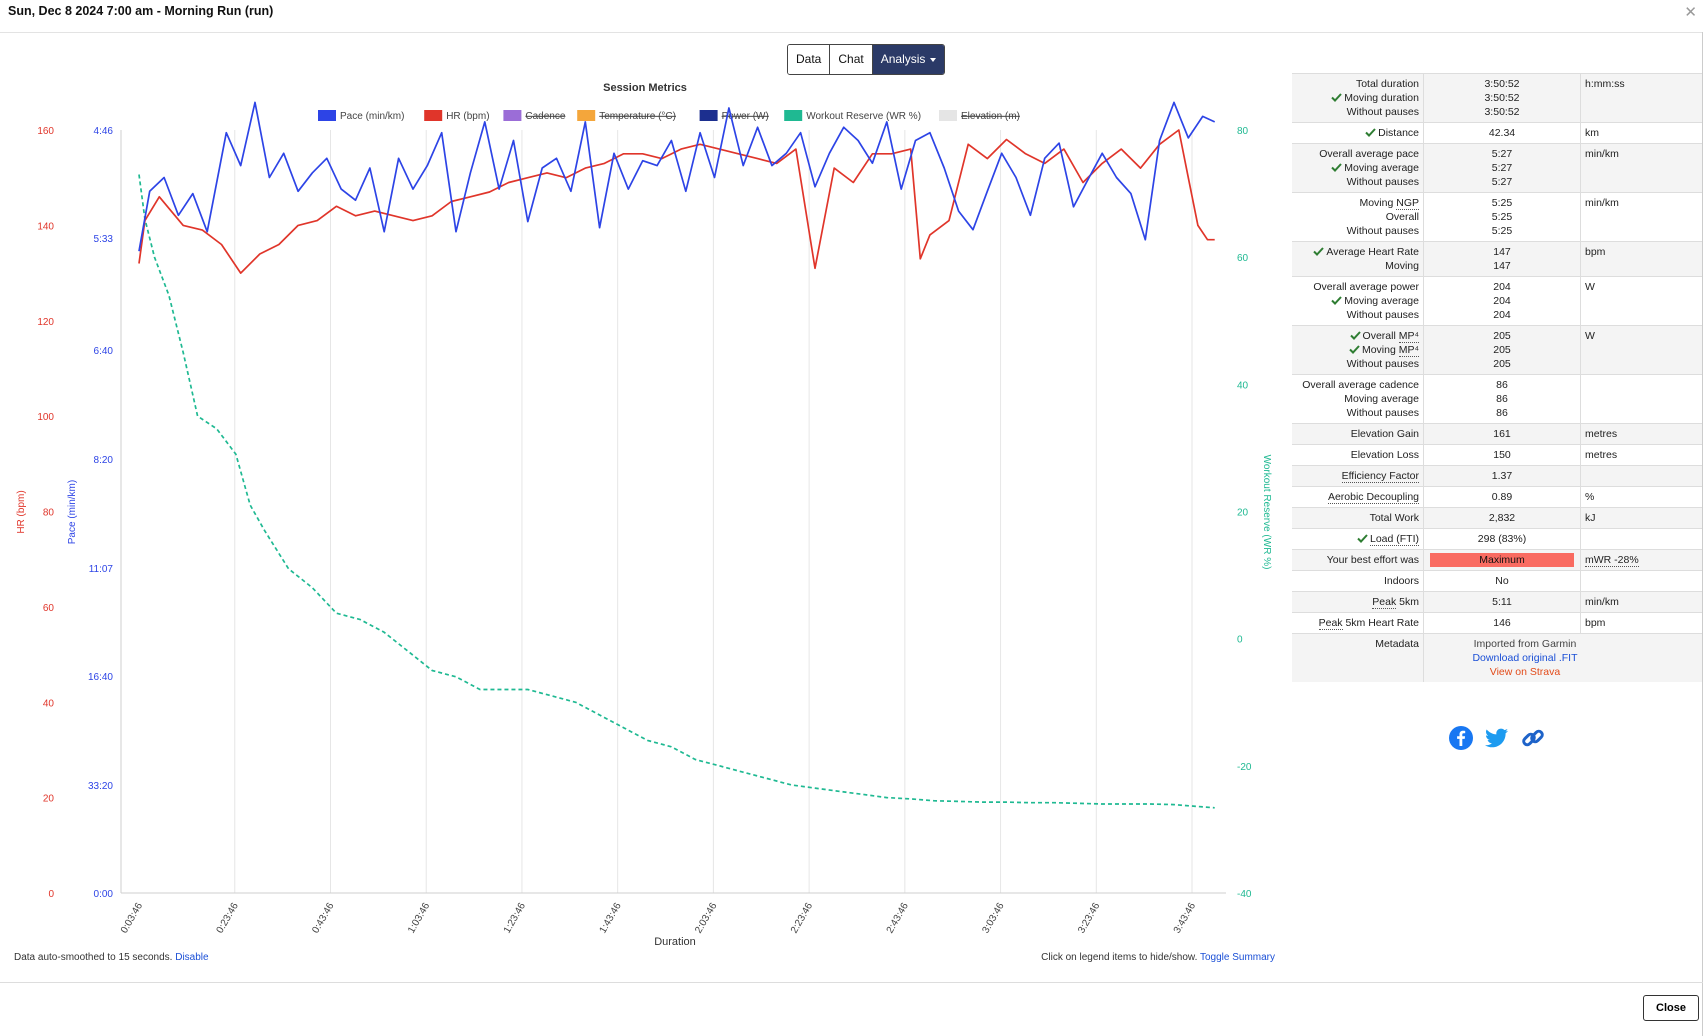 This screenshot has width=1703, height=1036. What do you see at coordinates (104, 131) in the screenshot?
I see `pace-tick-label: 4:46` at bounding box center [104, 131].